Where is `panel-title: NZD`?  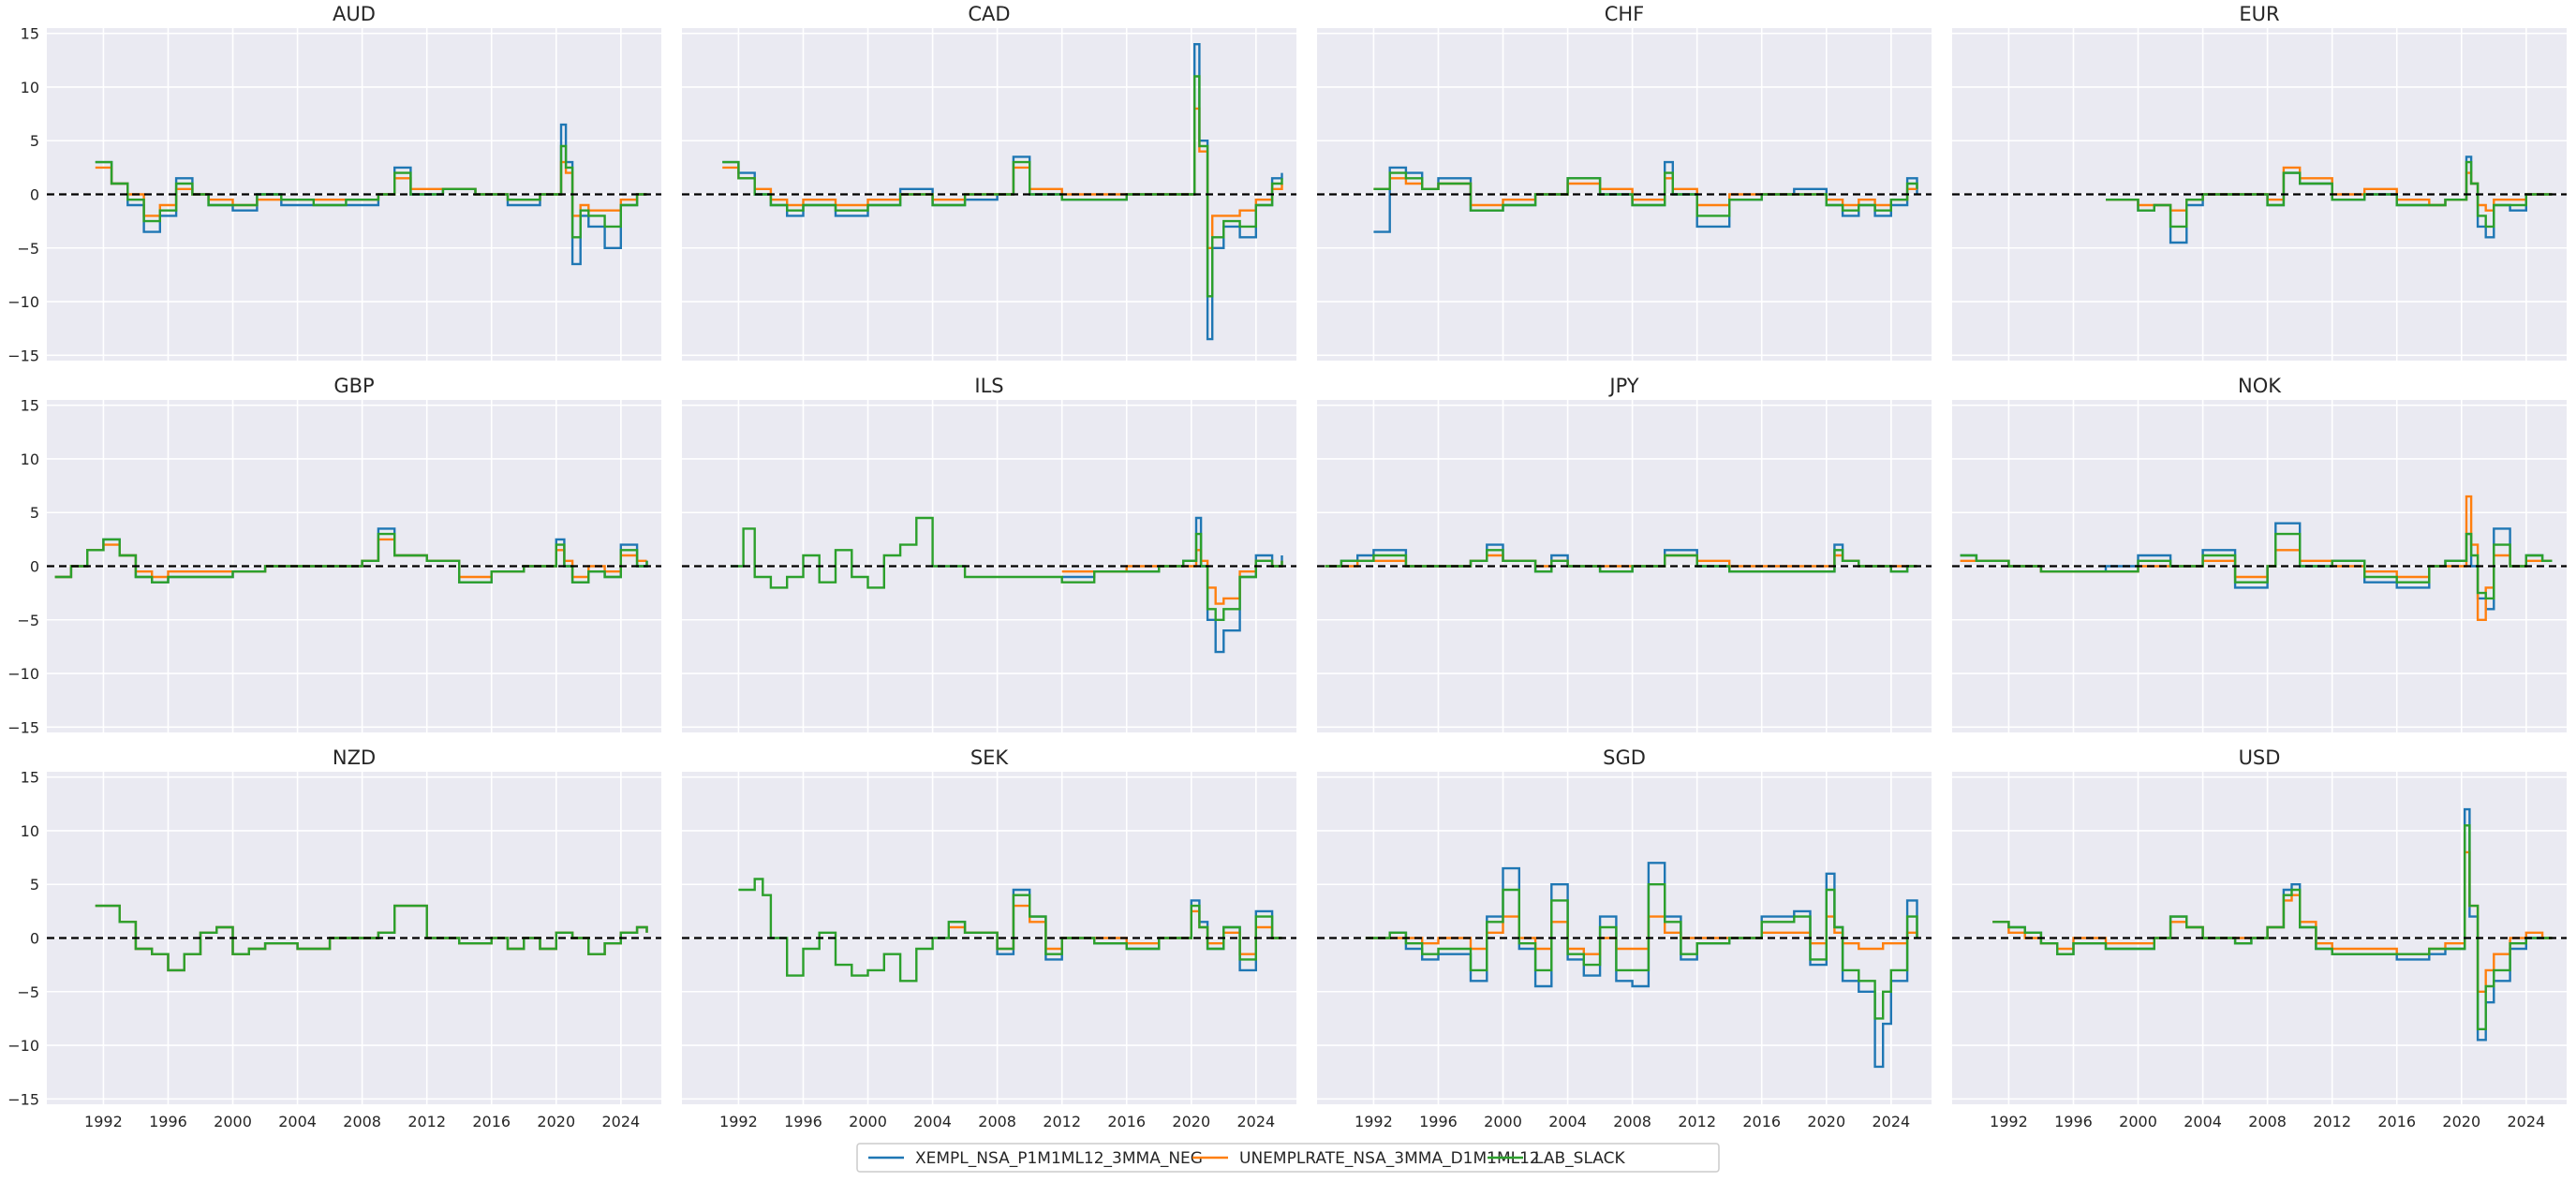
panel-title: NZD is located at coordinates (354, 757).